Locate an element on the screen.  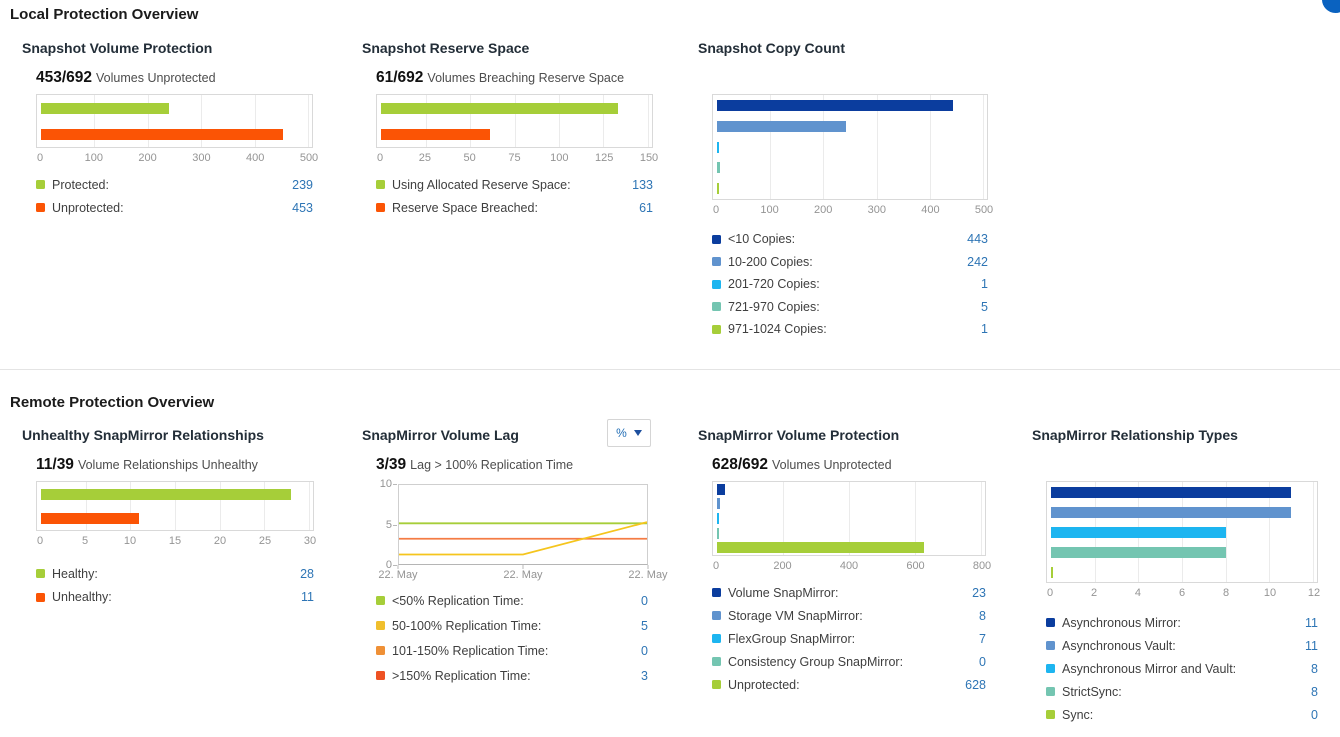
legend-value-link: 453 is located at coordinates (302, 207).